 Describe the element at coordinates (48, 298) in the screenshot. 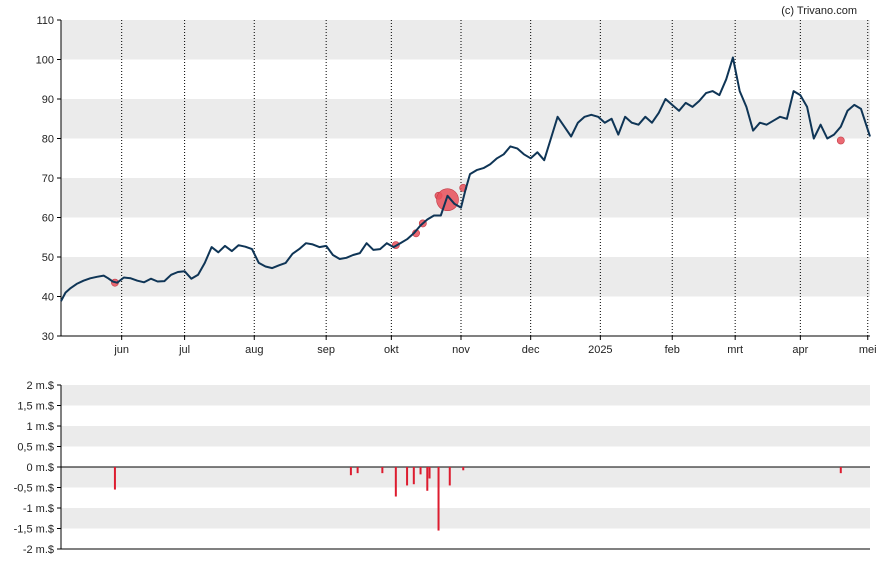

I see `price-y-tick-label: 40` at that location.